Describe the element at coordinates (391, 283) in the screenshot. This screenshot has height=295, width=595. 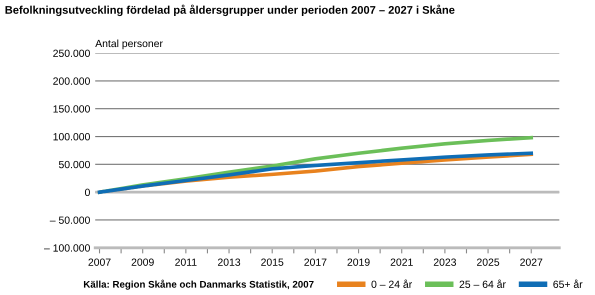
I see `legend-label: 0 – 24 år` at that location.